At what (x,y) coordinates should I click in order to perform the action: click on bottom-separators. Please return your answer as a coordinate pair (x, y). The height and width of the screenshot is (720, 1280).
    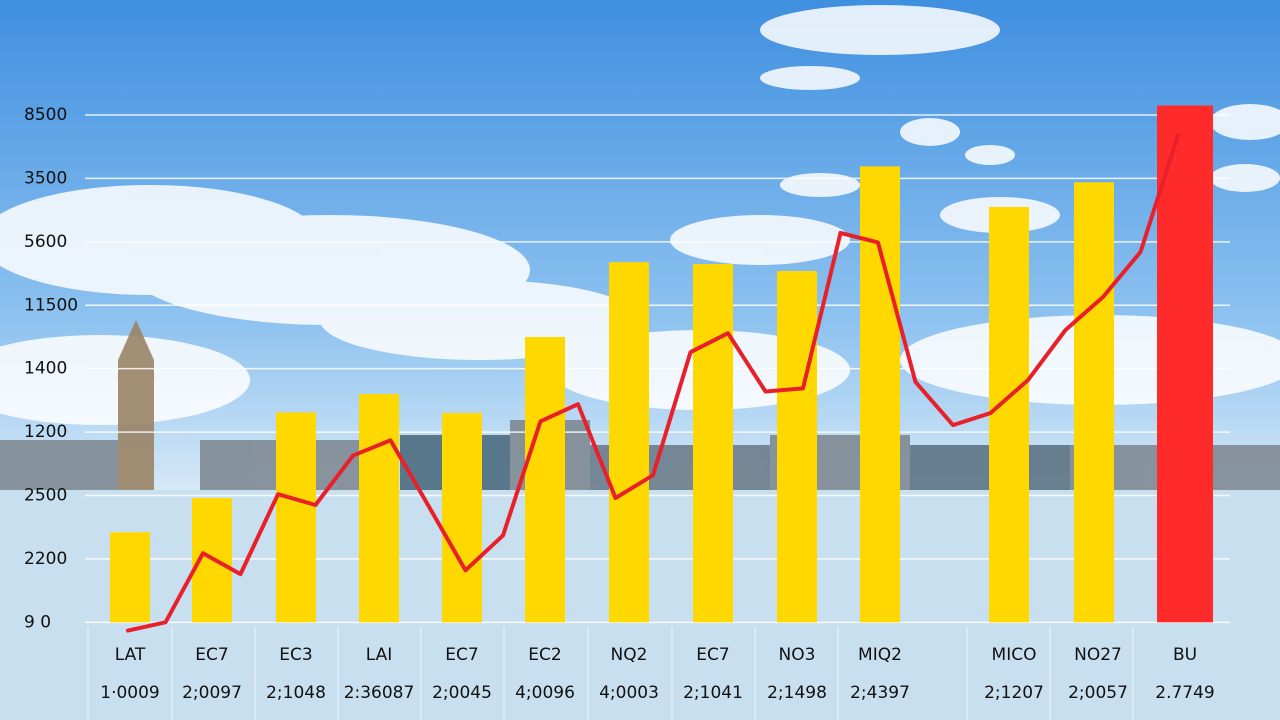
    Looking at the image, I should click on (610, 673).